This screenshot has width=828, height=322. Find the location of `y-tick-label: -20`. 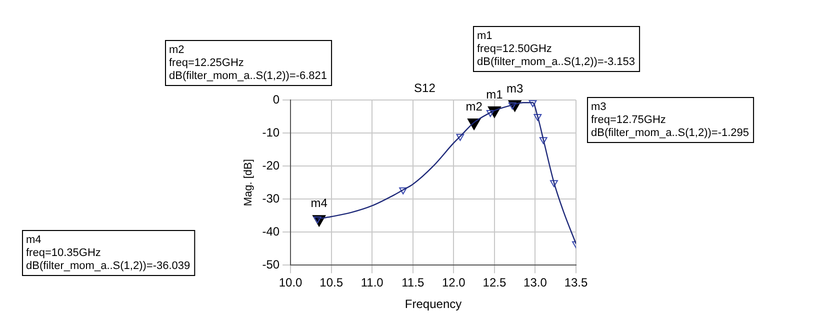

y-tick-label: -20 is located at coordinates (271, 165).